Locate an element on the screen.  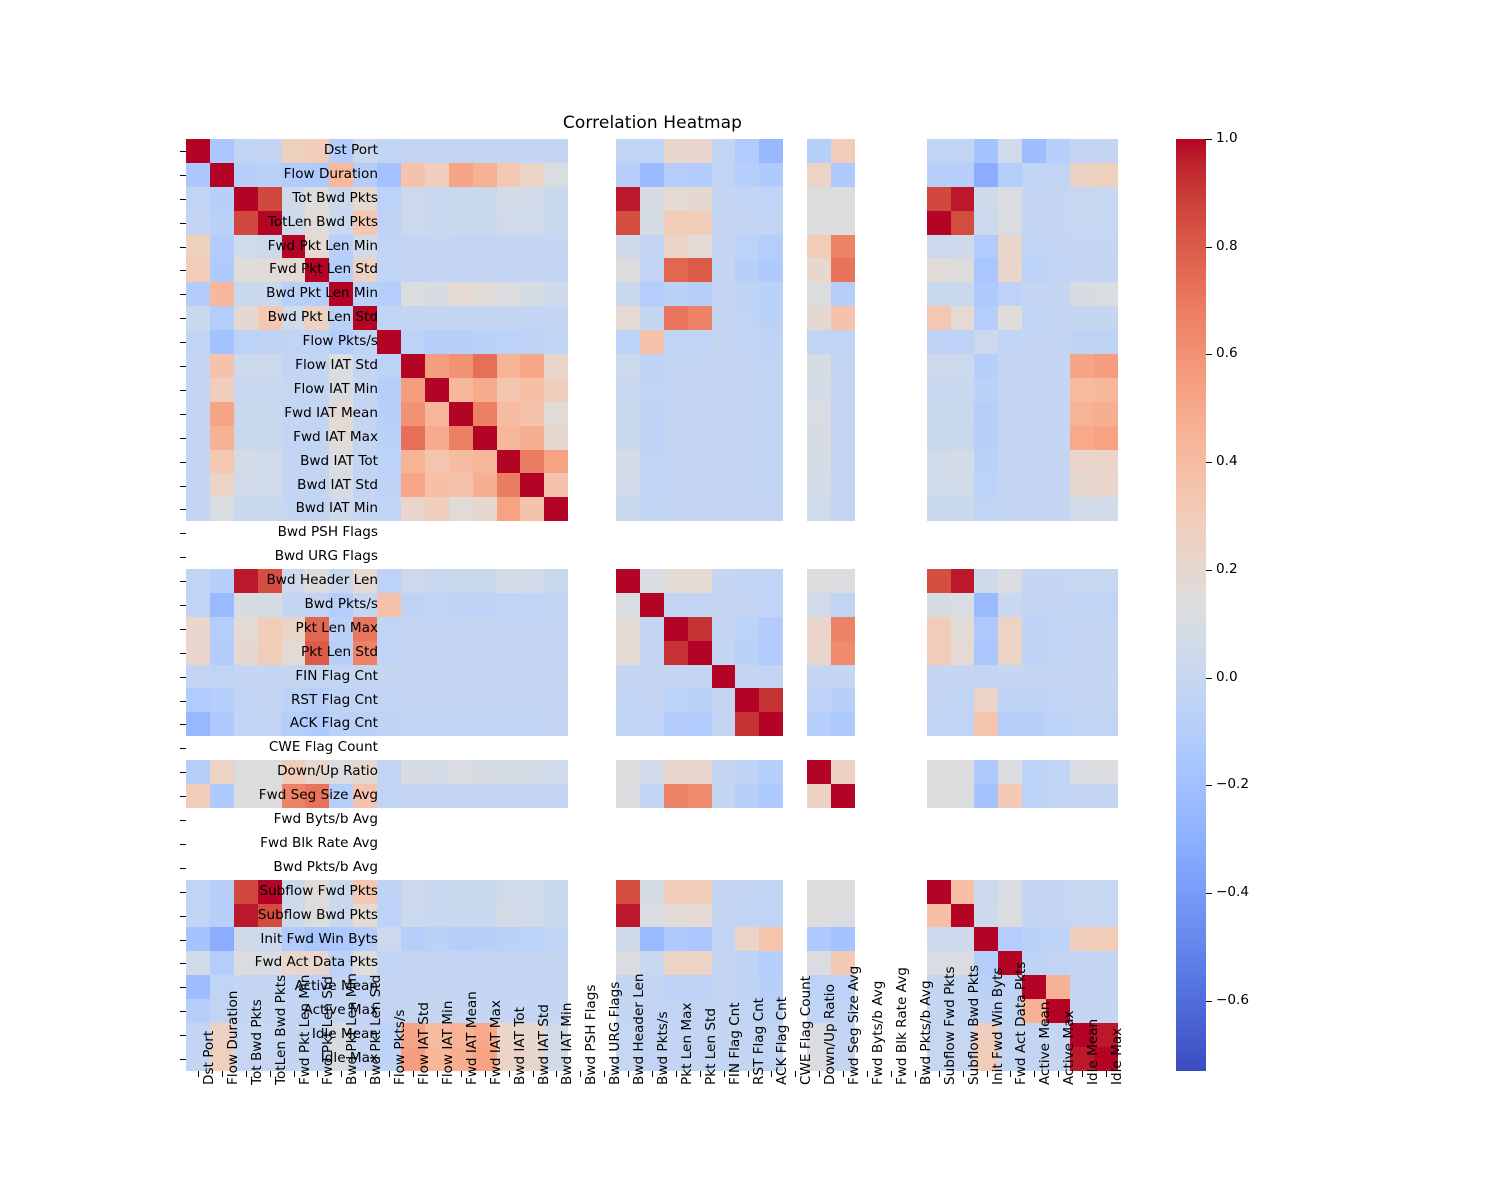
x-tick-label: Init Fwd Win Byts is located at coordinates (997, 1026).